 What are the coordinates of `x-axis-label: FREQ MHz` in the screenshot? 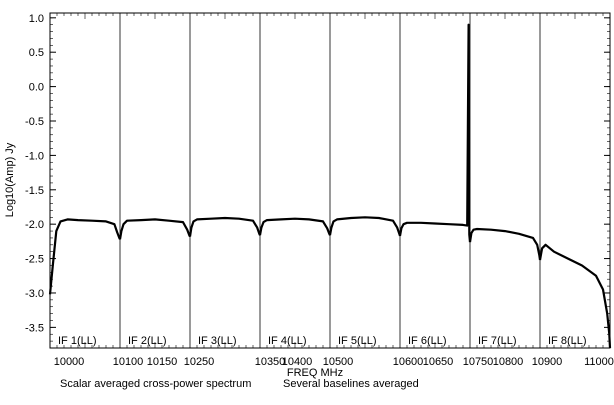 It's located at (315, 373).